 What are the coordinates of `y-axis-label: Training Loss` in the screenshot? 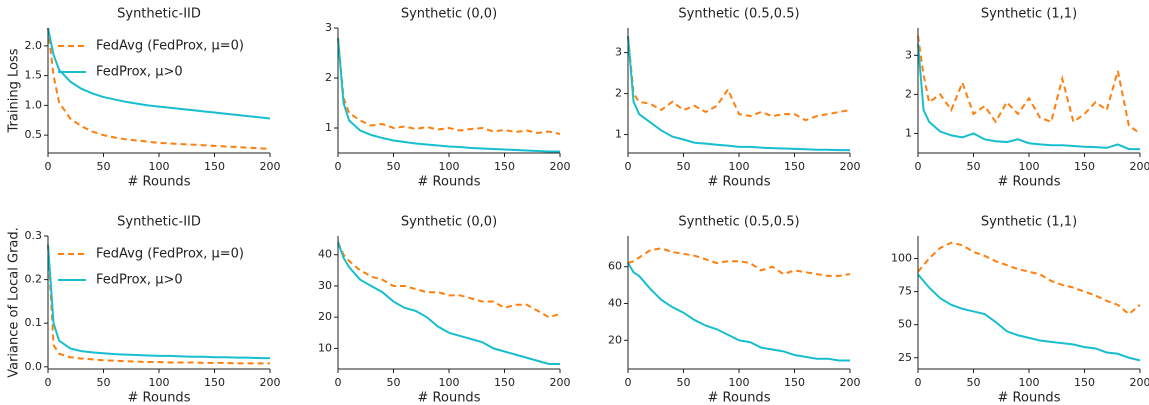 It's located at (14, 90).